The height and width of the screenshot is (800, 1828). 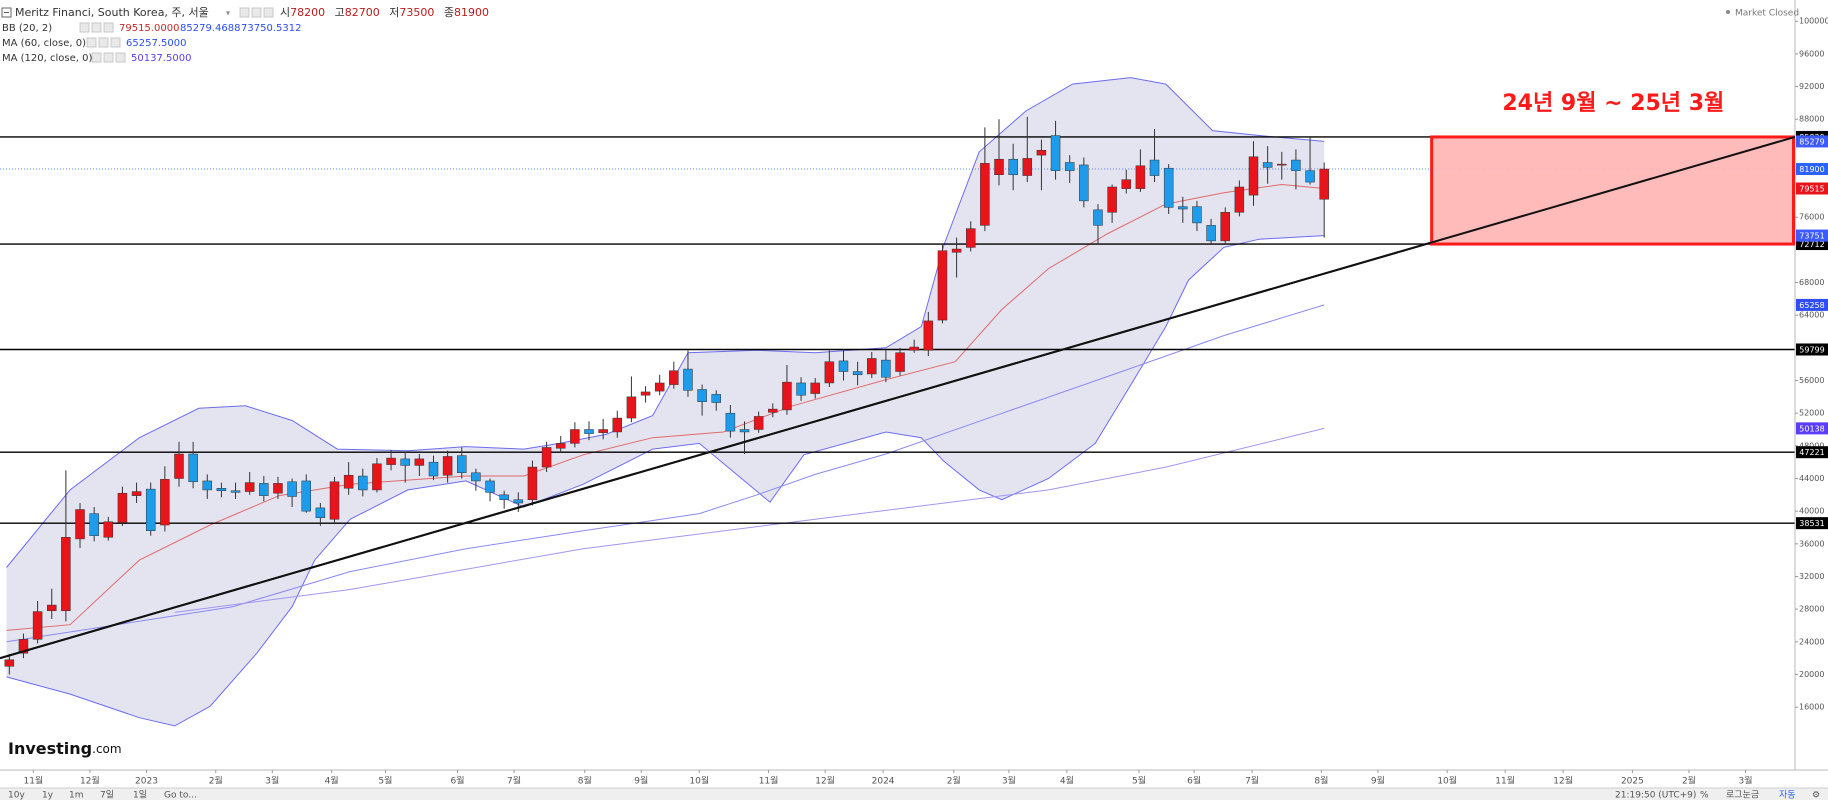 I want to click on range-button: 10y, so click(x=16, y=795).